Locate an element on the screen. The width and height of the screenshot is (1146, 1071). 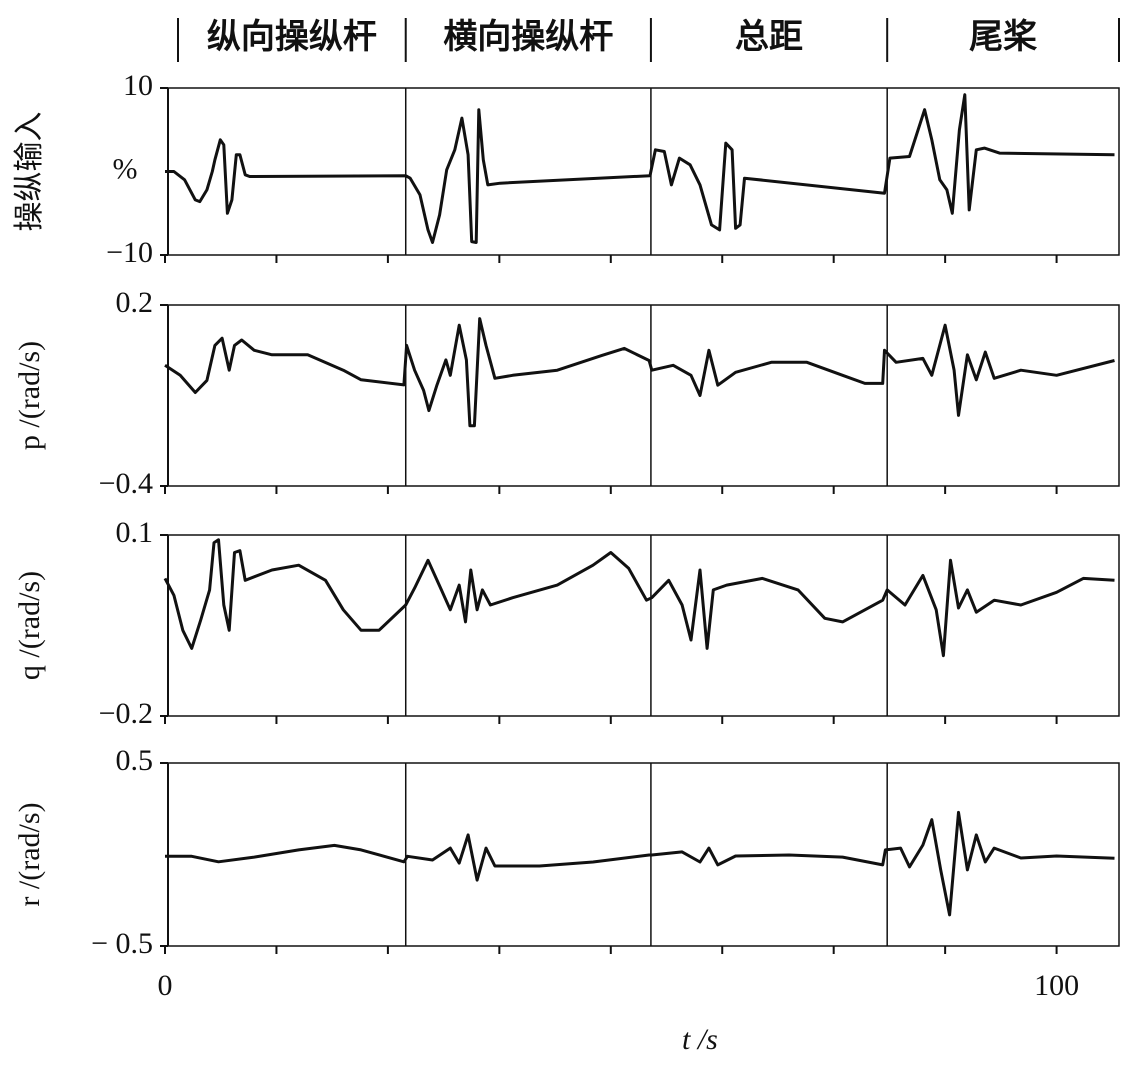
x-tick-label: 0 is located at coordinates (165, 985).